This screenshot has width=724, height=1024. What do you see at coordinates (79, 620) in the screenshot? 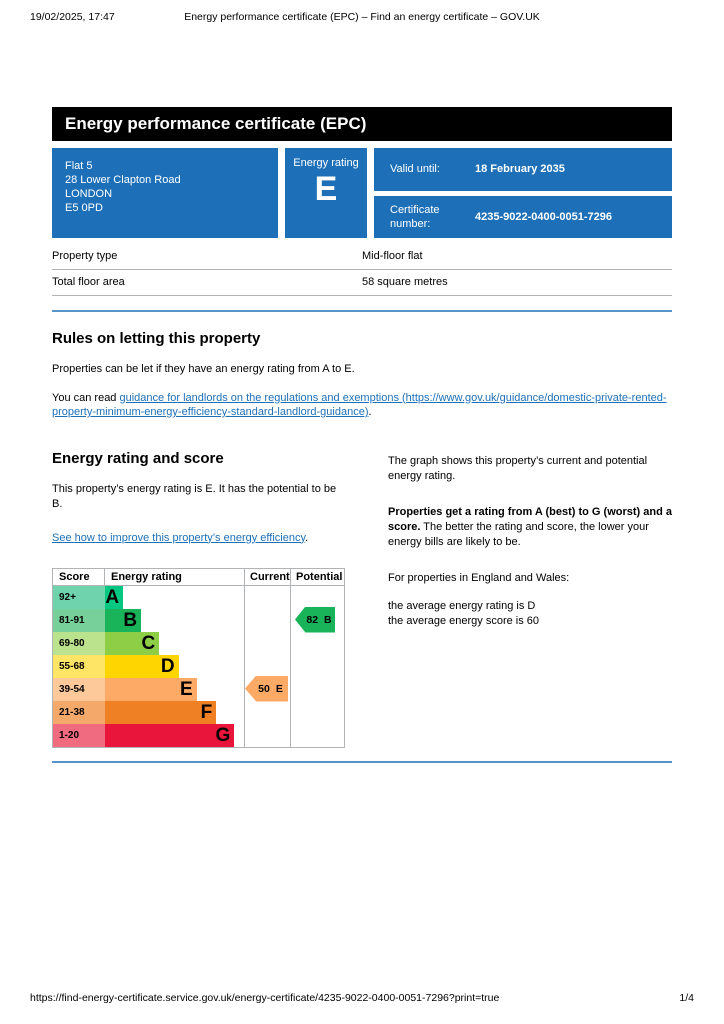
I see `band-score-range: 81-91` at bounding box center [79, 620].